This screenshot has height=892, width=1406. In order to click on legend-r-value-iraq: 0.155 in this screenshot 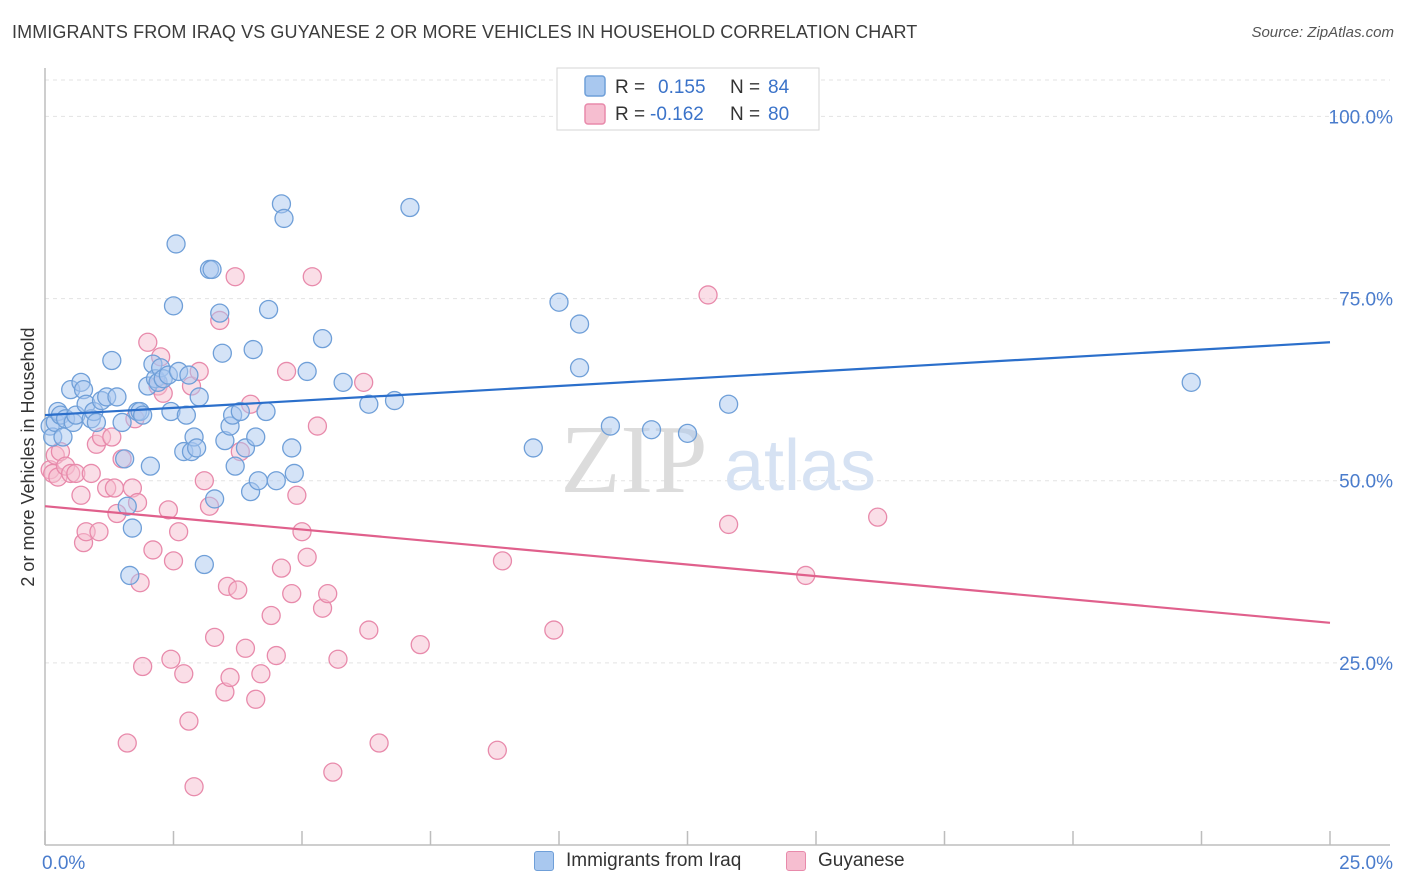, I will do `click(682, 87)`.